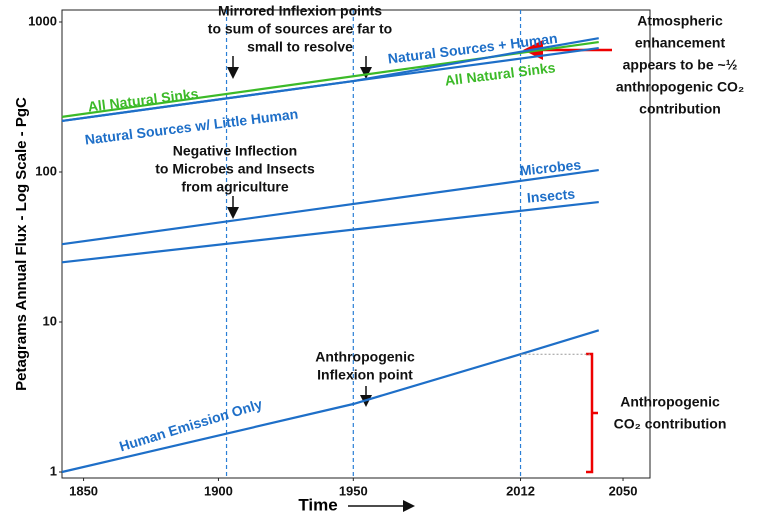 Image resolution: width=758 pixels, height=517 pixels. I want to click on bracket, so click(592, 413).